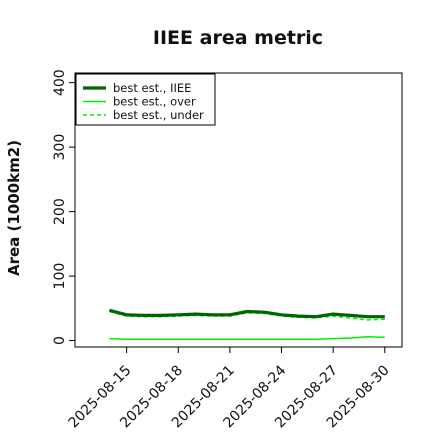  Describe the element at coordinates (60, 276) in the screenshot. I see `y-tick-label: 100` at that location.